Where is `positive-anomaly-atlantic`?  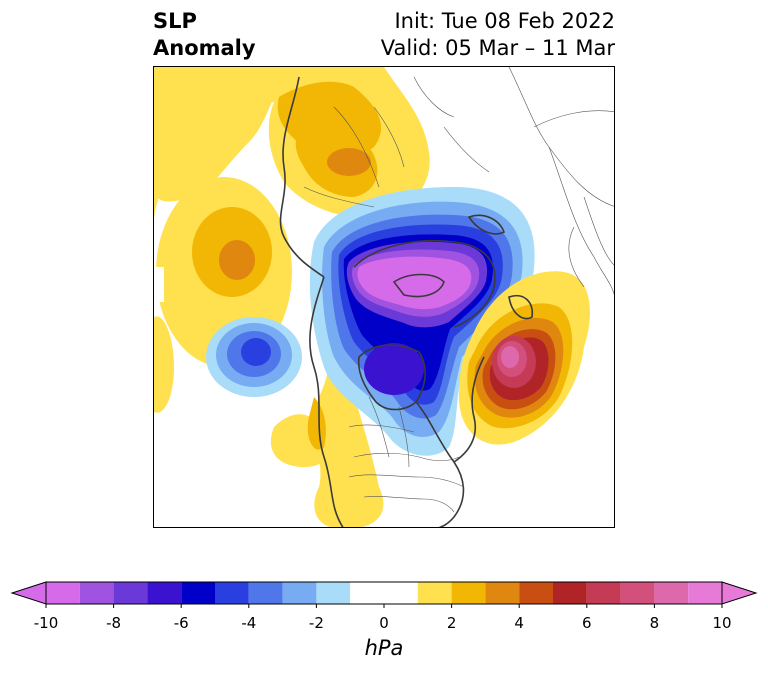 positive-anomaly-atlantic is located at coordinates (524, 358).